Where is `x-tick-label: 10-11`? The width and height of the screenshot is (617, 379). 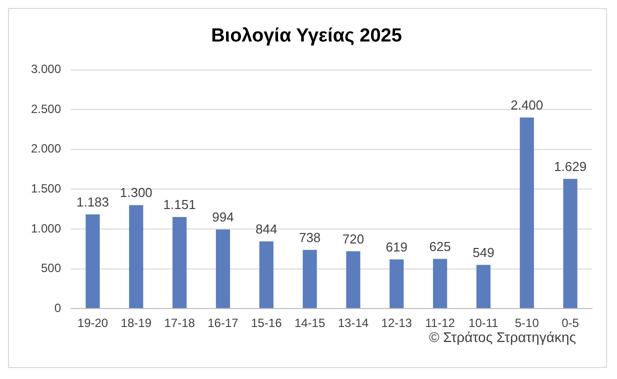
x-tick-label: 10-11 is located at coordinates (483, 323).